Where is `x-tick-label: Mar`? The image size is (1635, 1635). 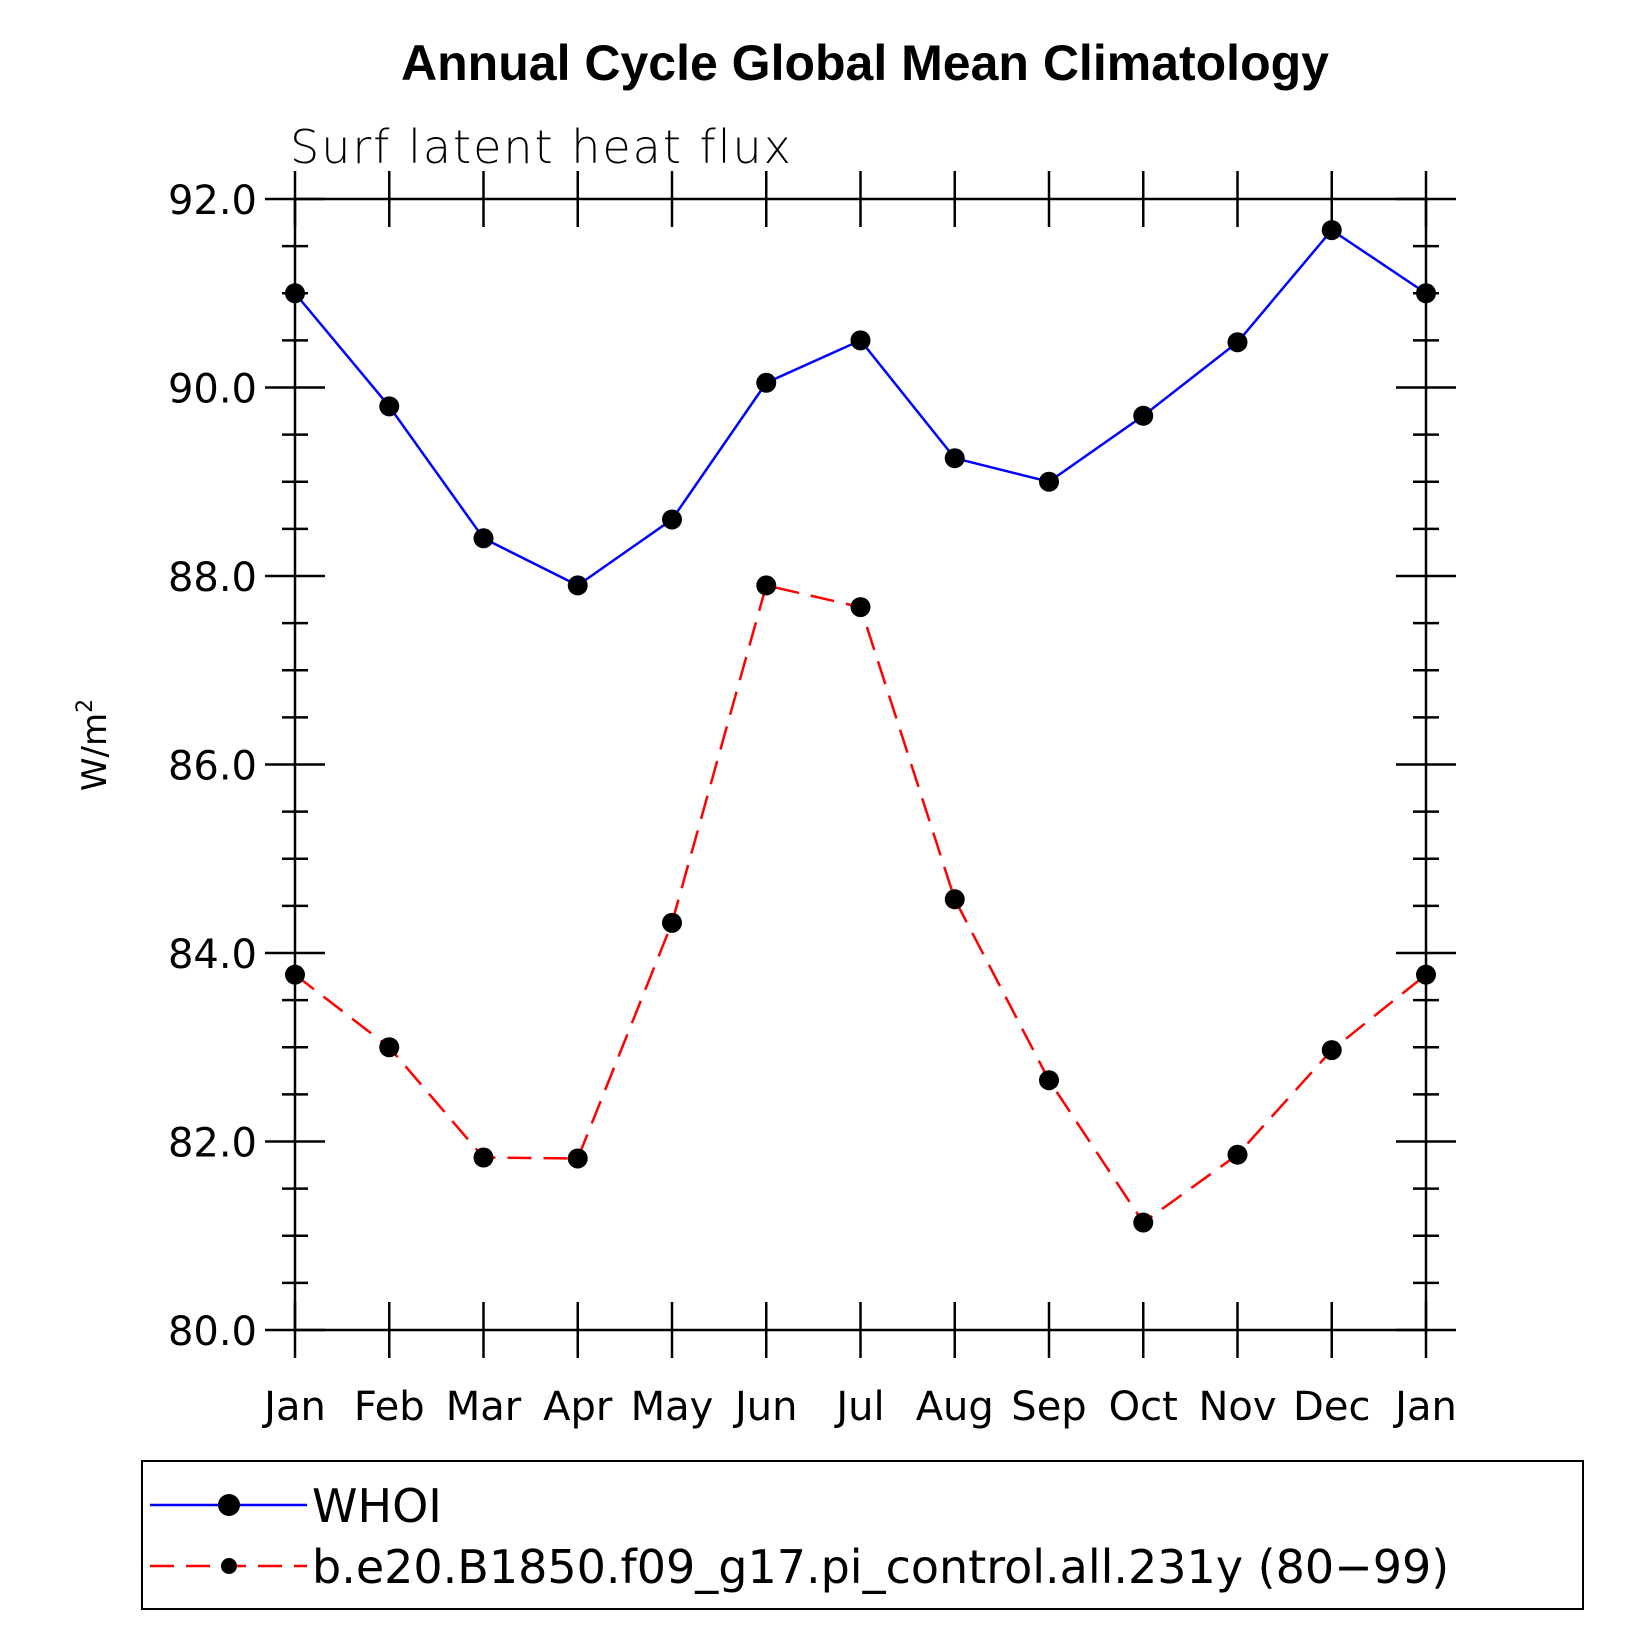
x-tick-label: Mar is located at coordinates (484, 1407).